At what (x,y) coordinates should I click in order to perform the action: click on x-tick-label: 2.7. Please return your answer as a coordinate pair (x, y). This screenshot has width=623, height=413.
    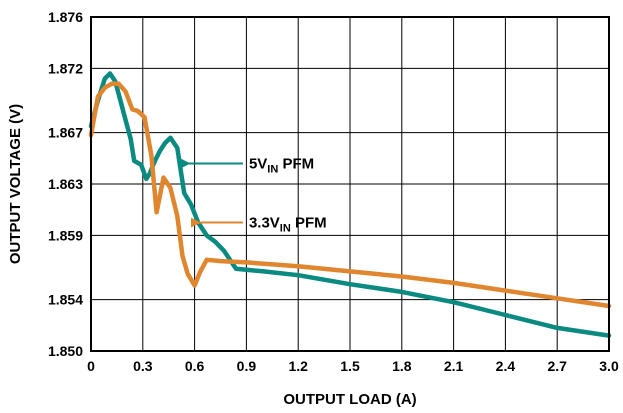
    Looking at the image, I should click on (557, 366).